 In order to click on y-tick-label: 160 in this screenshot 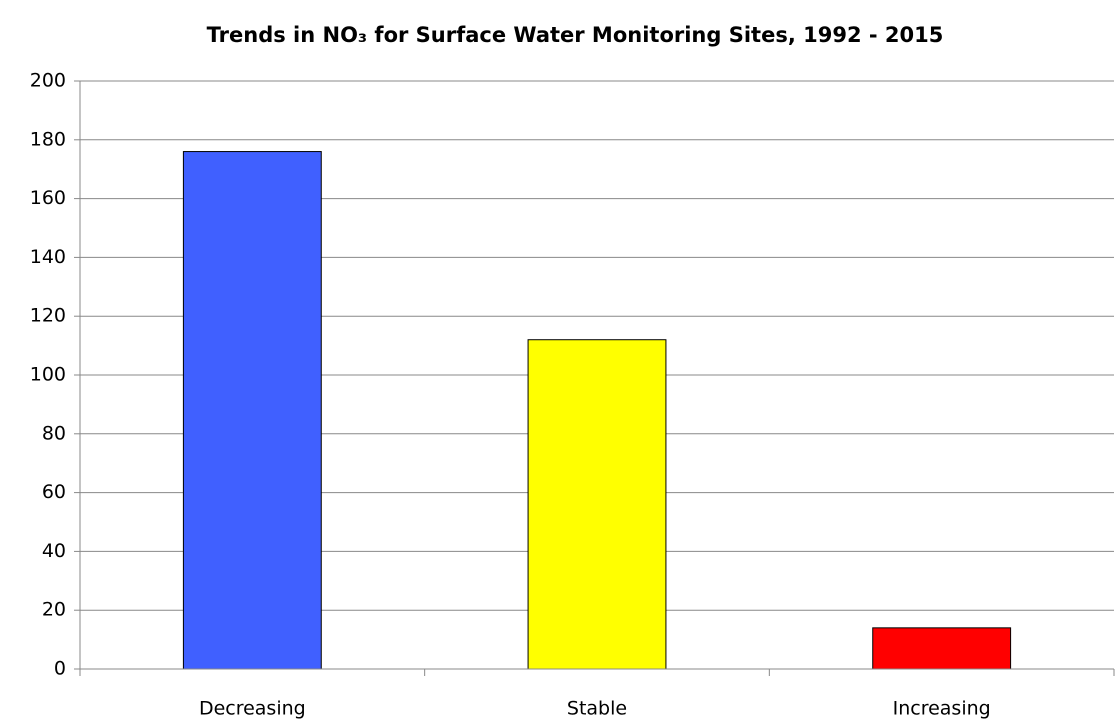, I will do `click(48, 198)`.